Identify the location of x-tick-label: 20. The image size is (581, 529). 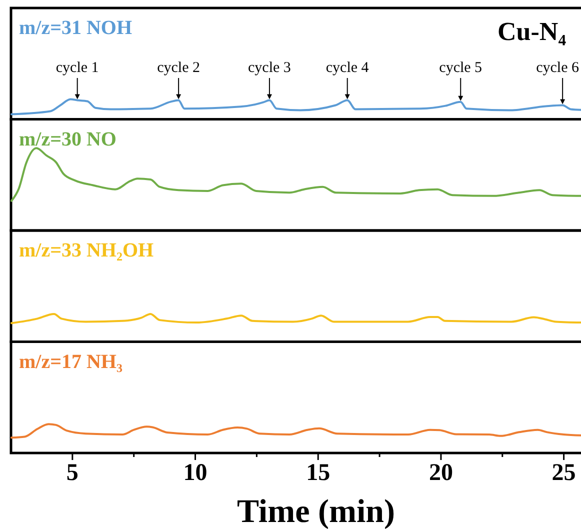
(440, 473).